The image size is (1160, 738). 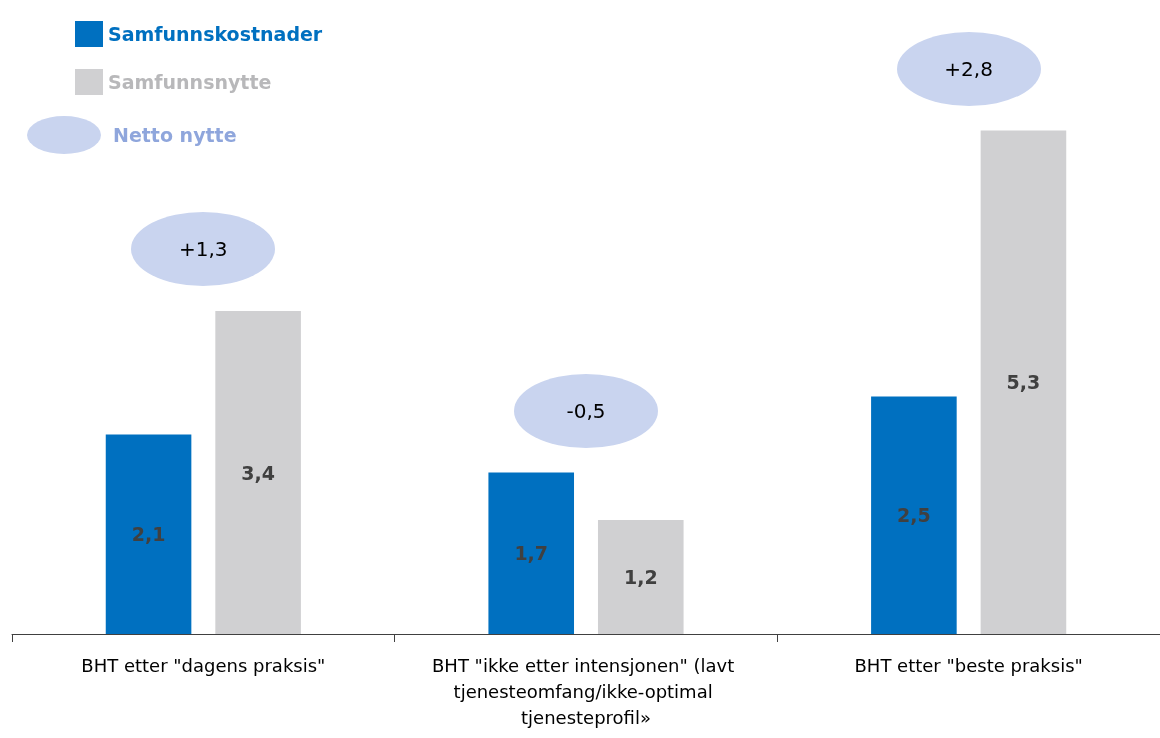 What do you see at coordinates (968, 68) in the screenshot?
I see `text: +2,8` at bounding box center [968, 68].